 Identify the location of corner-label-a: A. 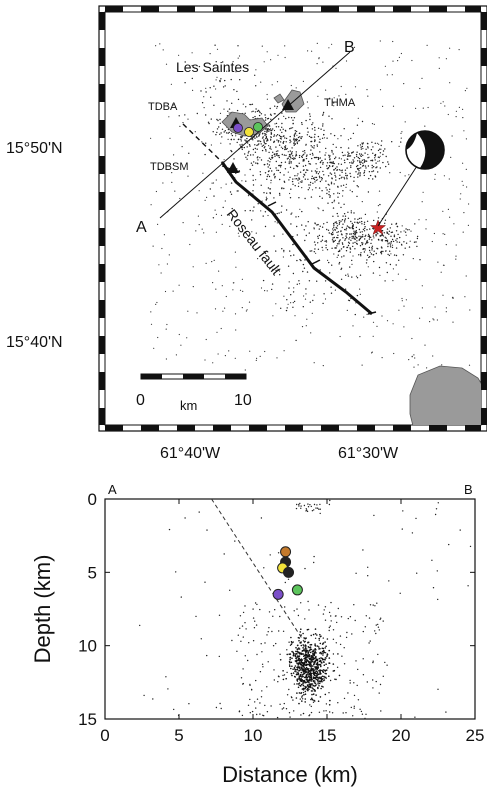
(112, 489).